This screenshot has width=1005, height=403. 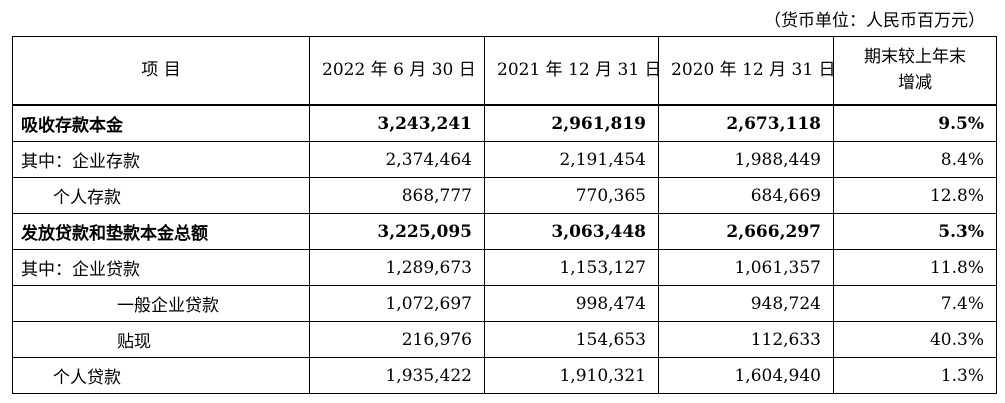 I want to click on row-label: 其中：企业贷款, so click(x=161, y=267).